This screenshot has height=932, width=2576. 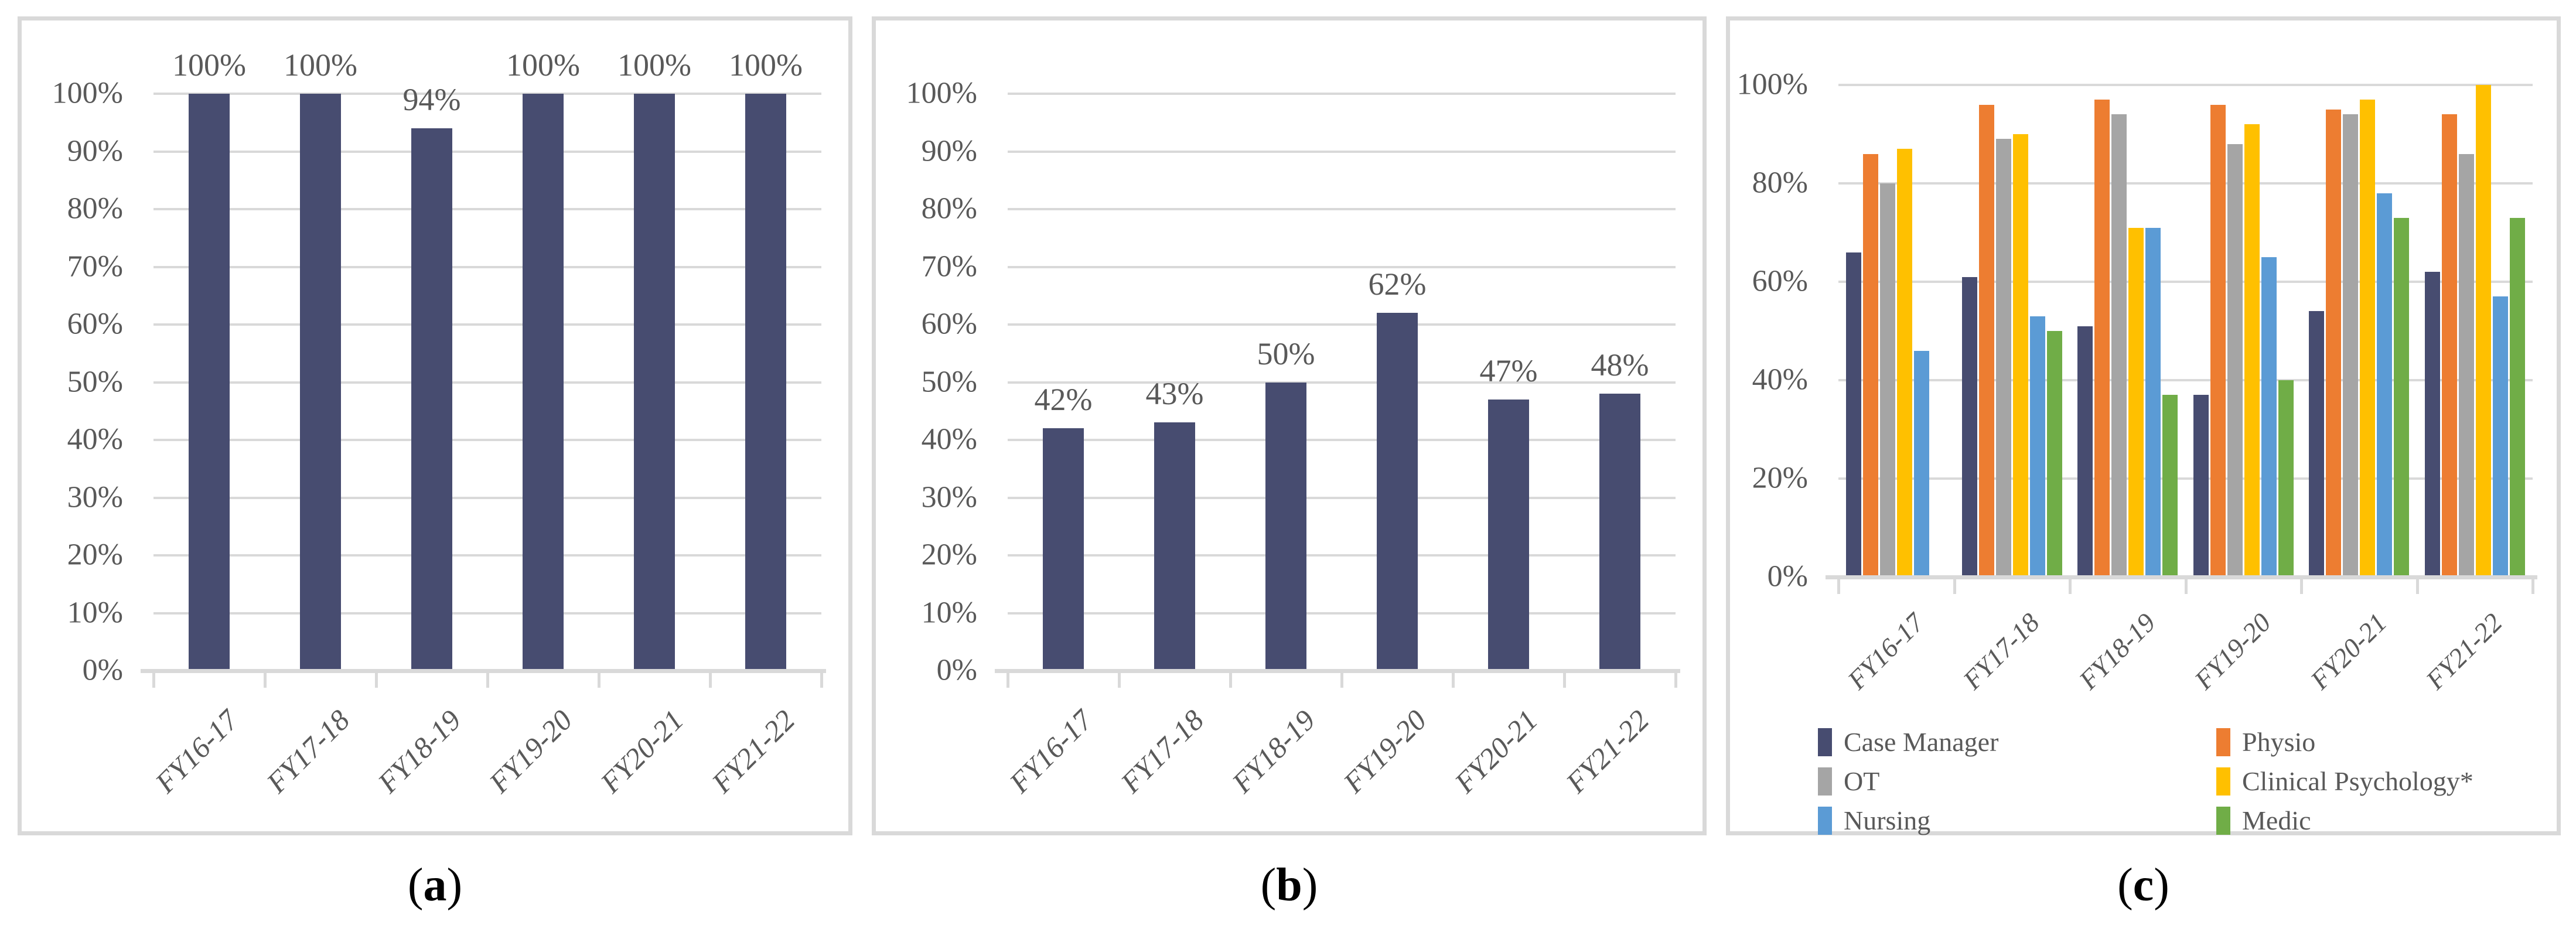 I want to click on y-tick-label-60: 60%, so click(x=949, y=324).